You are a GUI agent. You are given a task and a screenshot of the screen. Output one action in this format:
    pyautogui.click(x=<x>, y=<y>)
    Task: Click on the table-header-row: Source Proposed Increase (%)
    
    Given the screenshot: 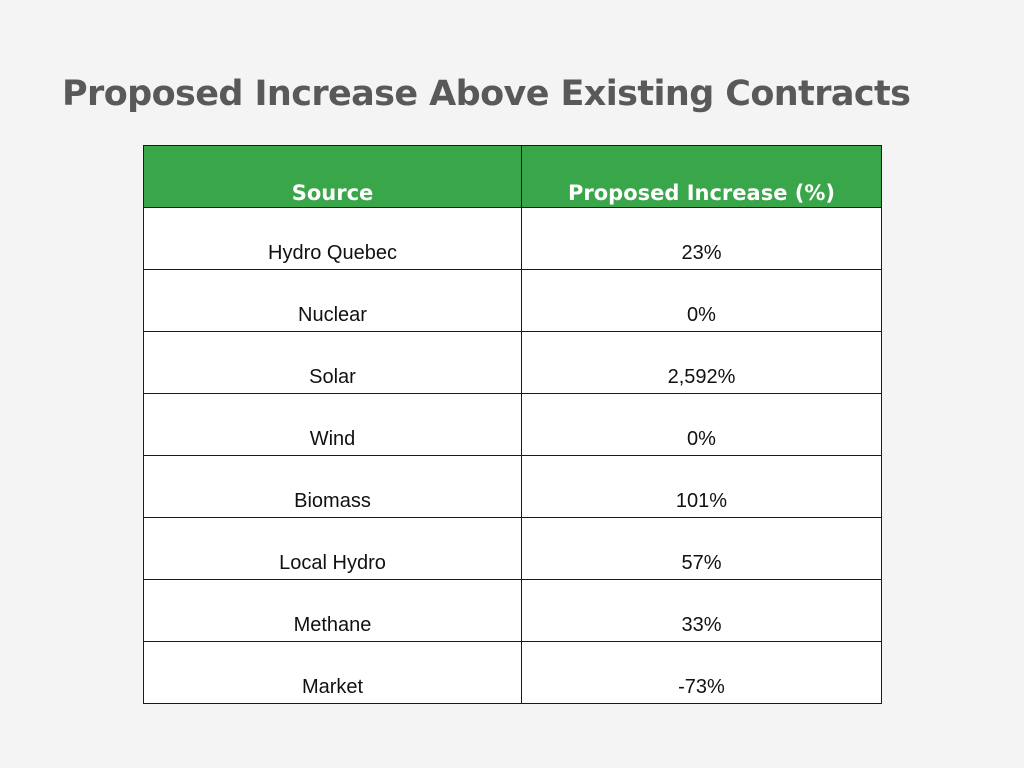 What is the action you would take?
    pyautogui.click(x=512, y=176)
    